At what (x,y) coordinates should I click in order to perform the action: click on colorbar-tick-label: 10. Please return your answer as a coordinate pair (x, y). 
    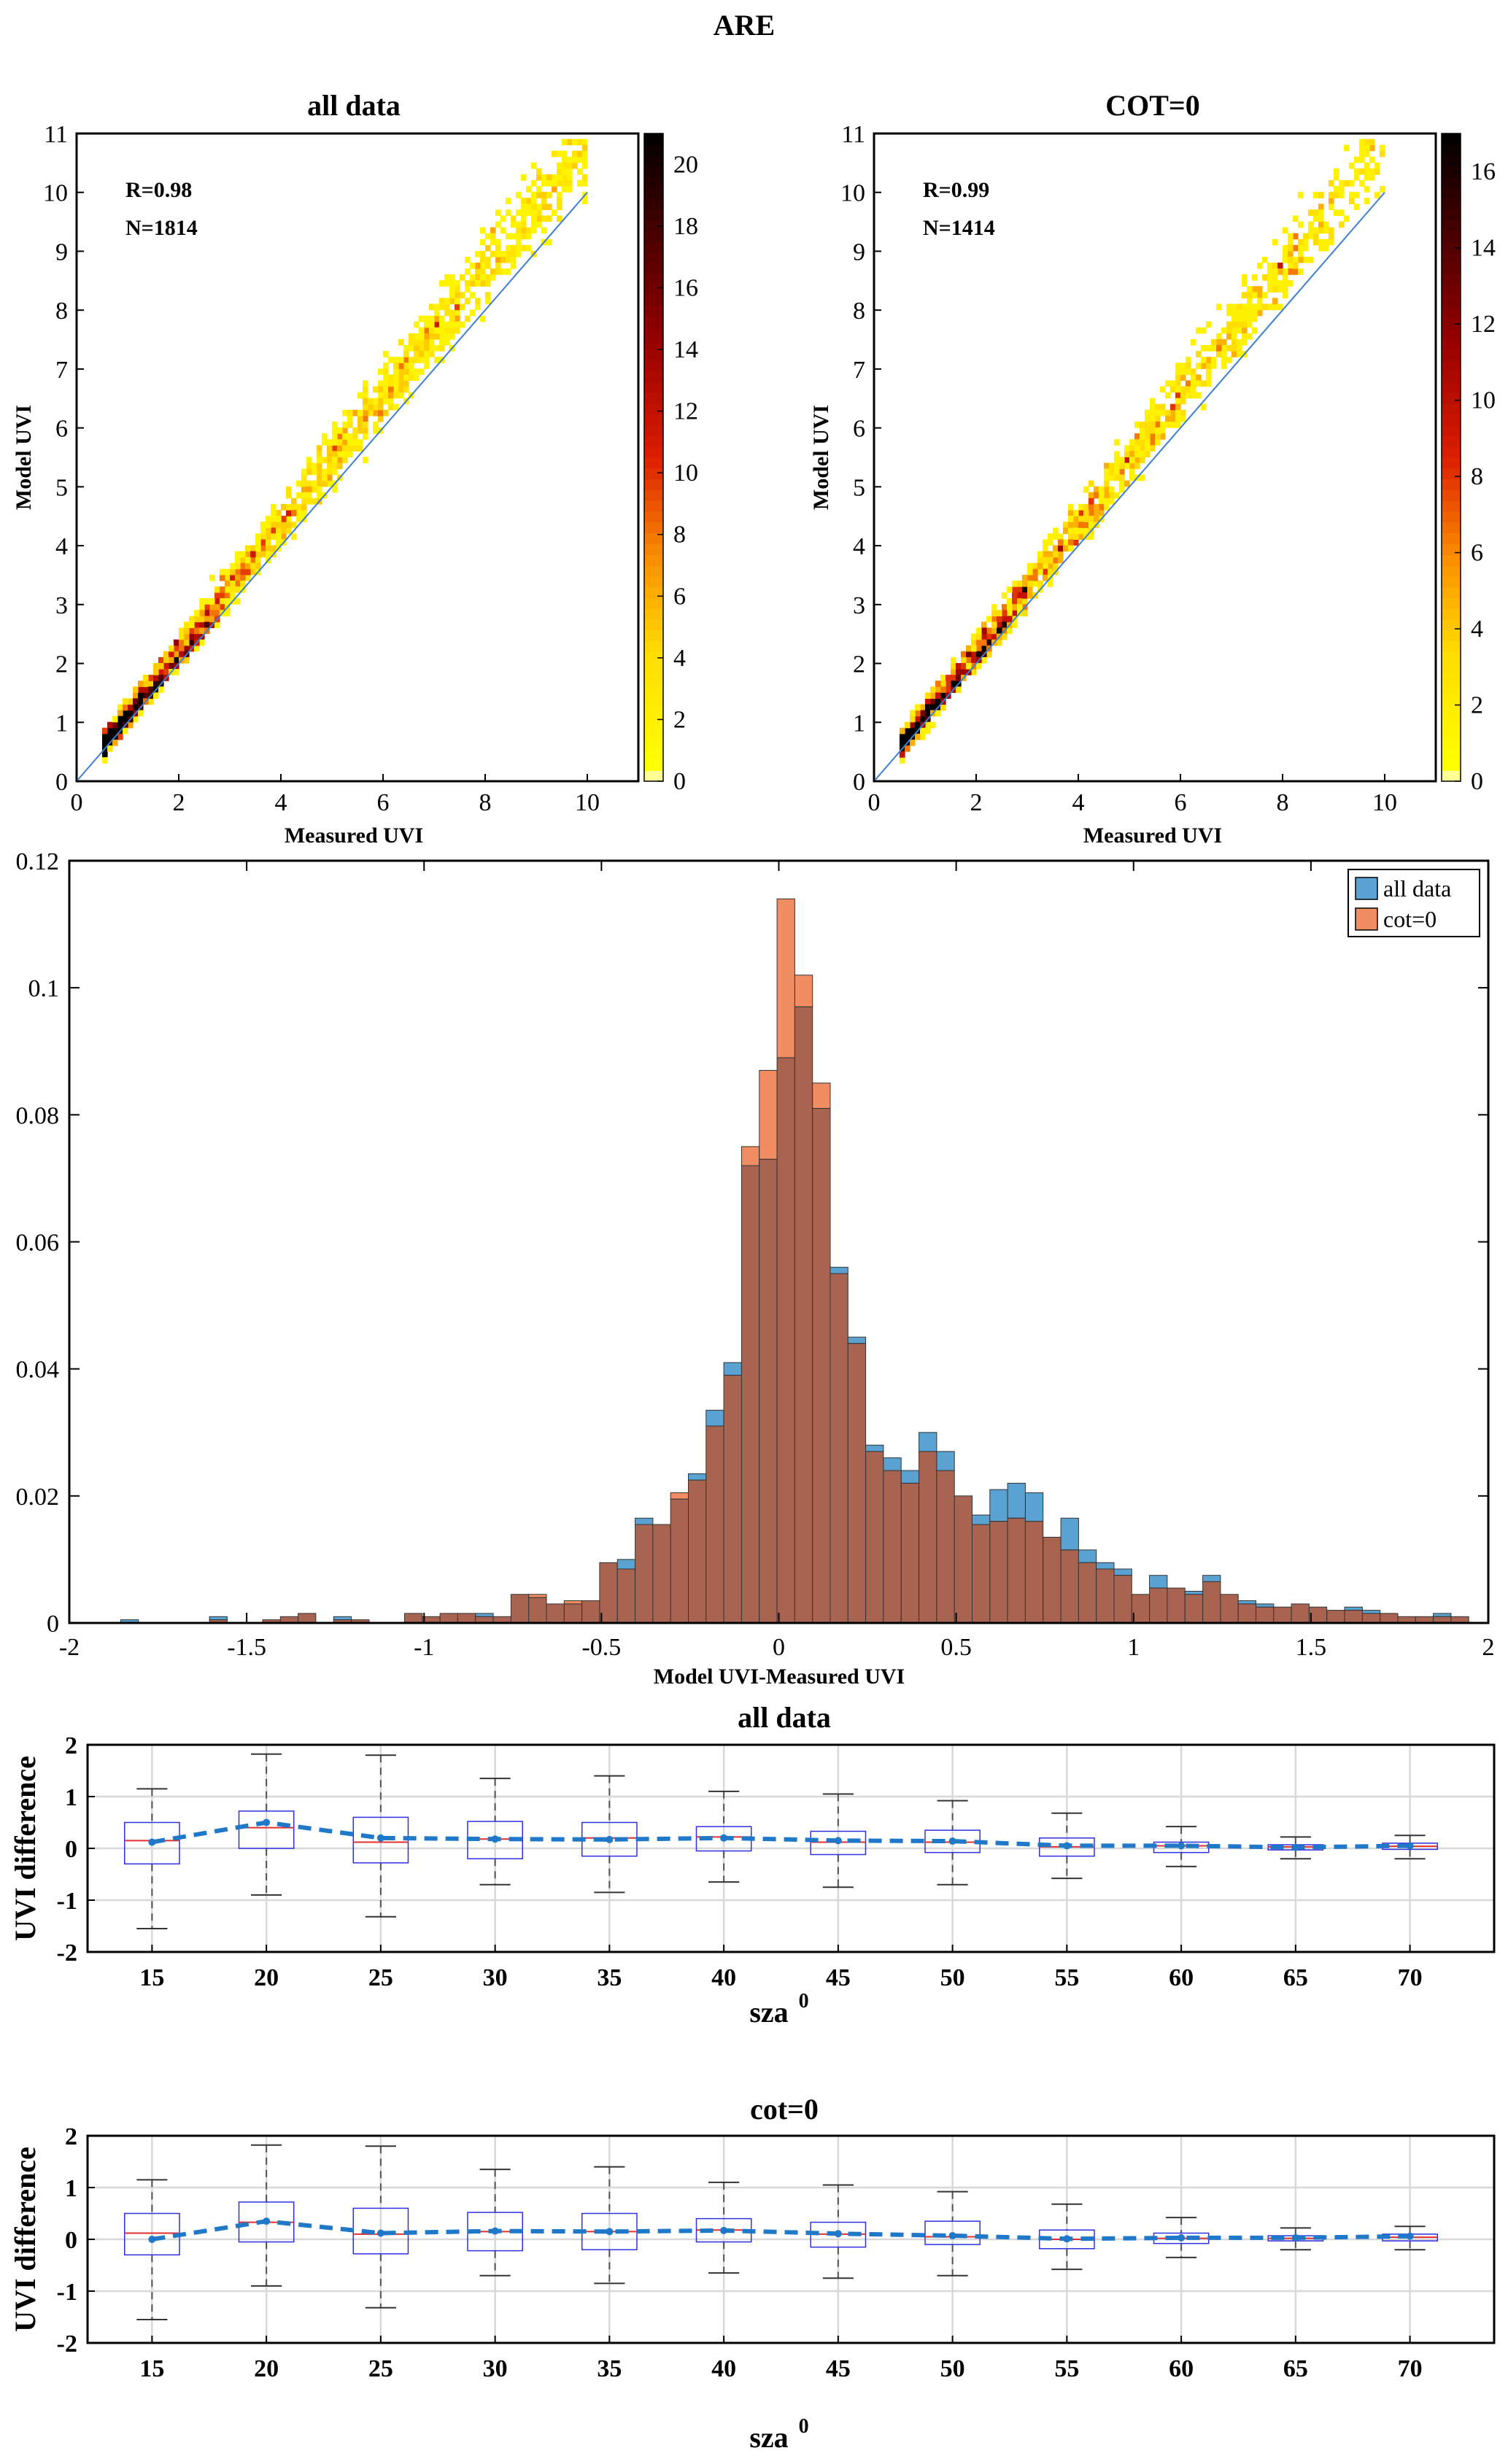
    Looking at the image, I should click on (685, 474).